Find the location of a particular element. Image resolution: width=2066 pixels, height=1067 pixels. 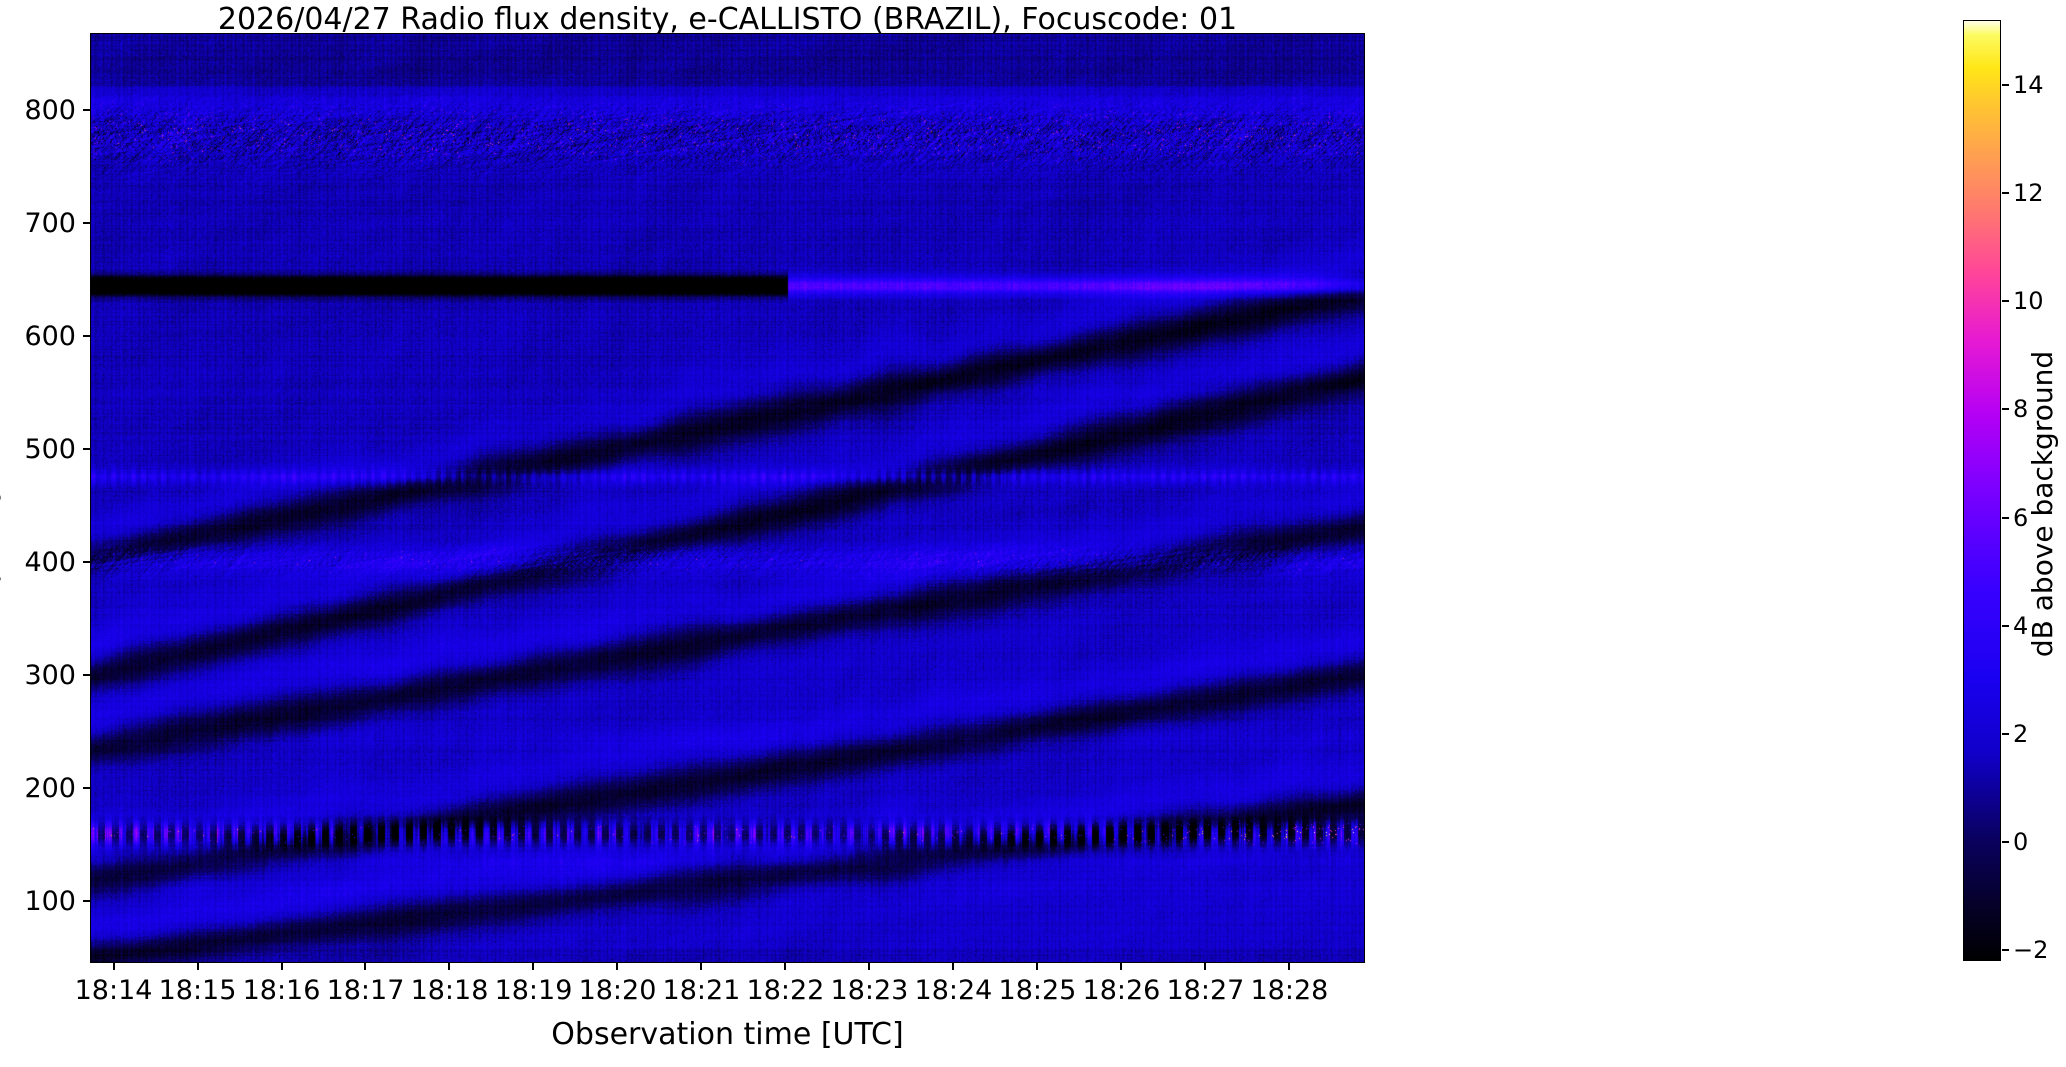

colorbar-tick-label: 12 is located at coordinates (2028, 193).